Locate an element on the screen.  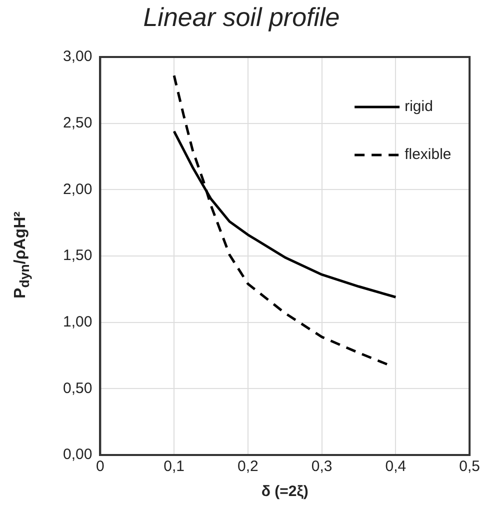
x-tick-label: 0,3 is located at coordinates (321, 467).